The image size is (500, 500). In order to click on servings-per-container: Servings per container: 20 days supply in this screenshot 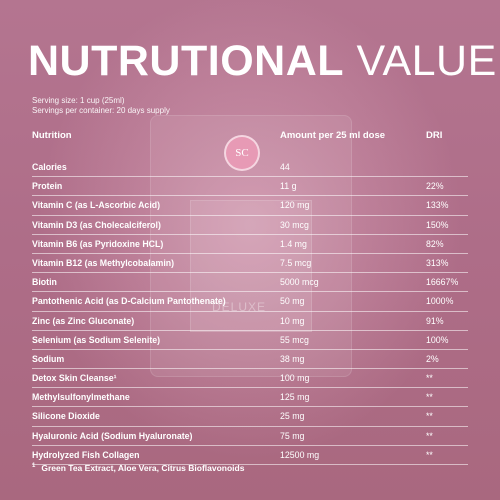, I will do `click(101, 110)`.